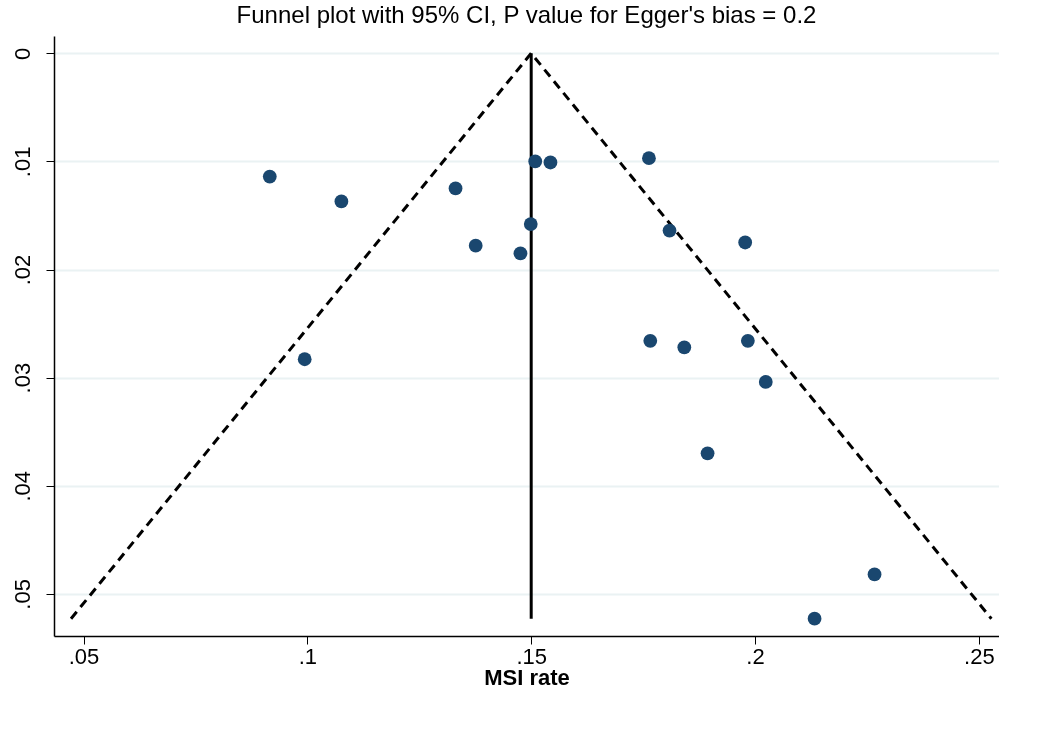 The height and width of the screenshot is (746, 1062). Describe the element at coordinates (22, 270) in the screenshot. I see `y-tick-label: .02` at that location.